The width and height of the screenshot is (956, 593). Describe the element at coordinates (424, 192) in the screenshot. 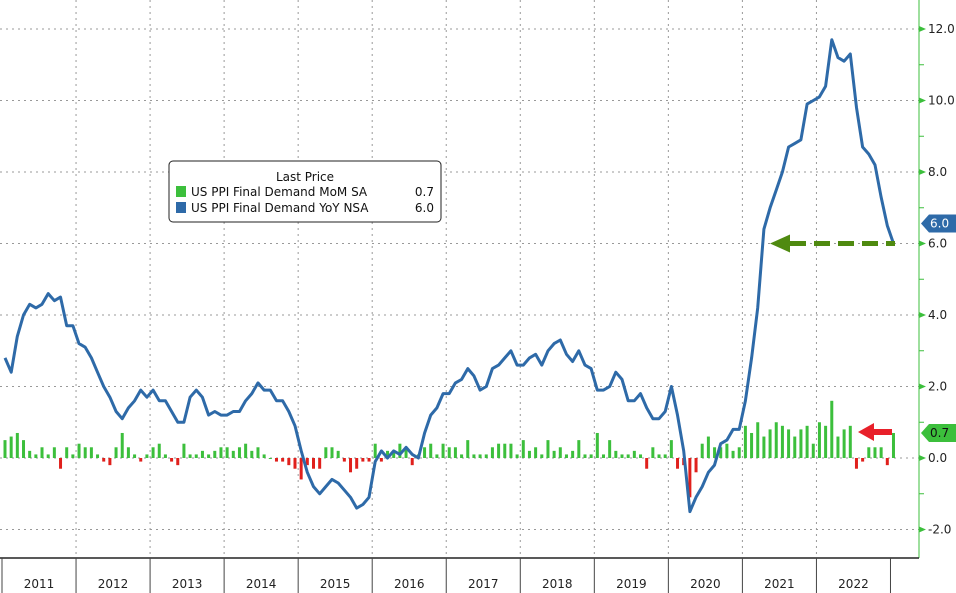

I see `legend-value-mom: 0.7` at that location.